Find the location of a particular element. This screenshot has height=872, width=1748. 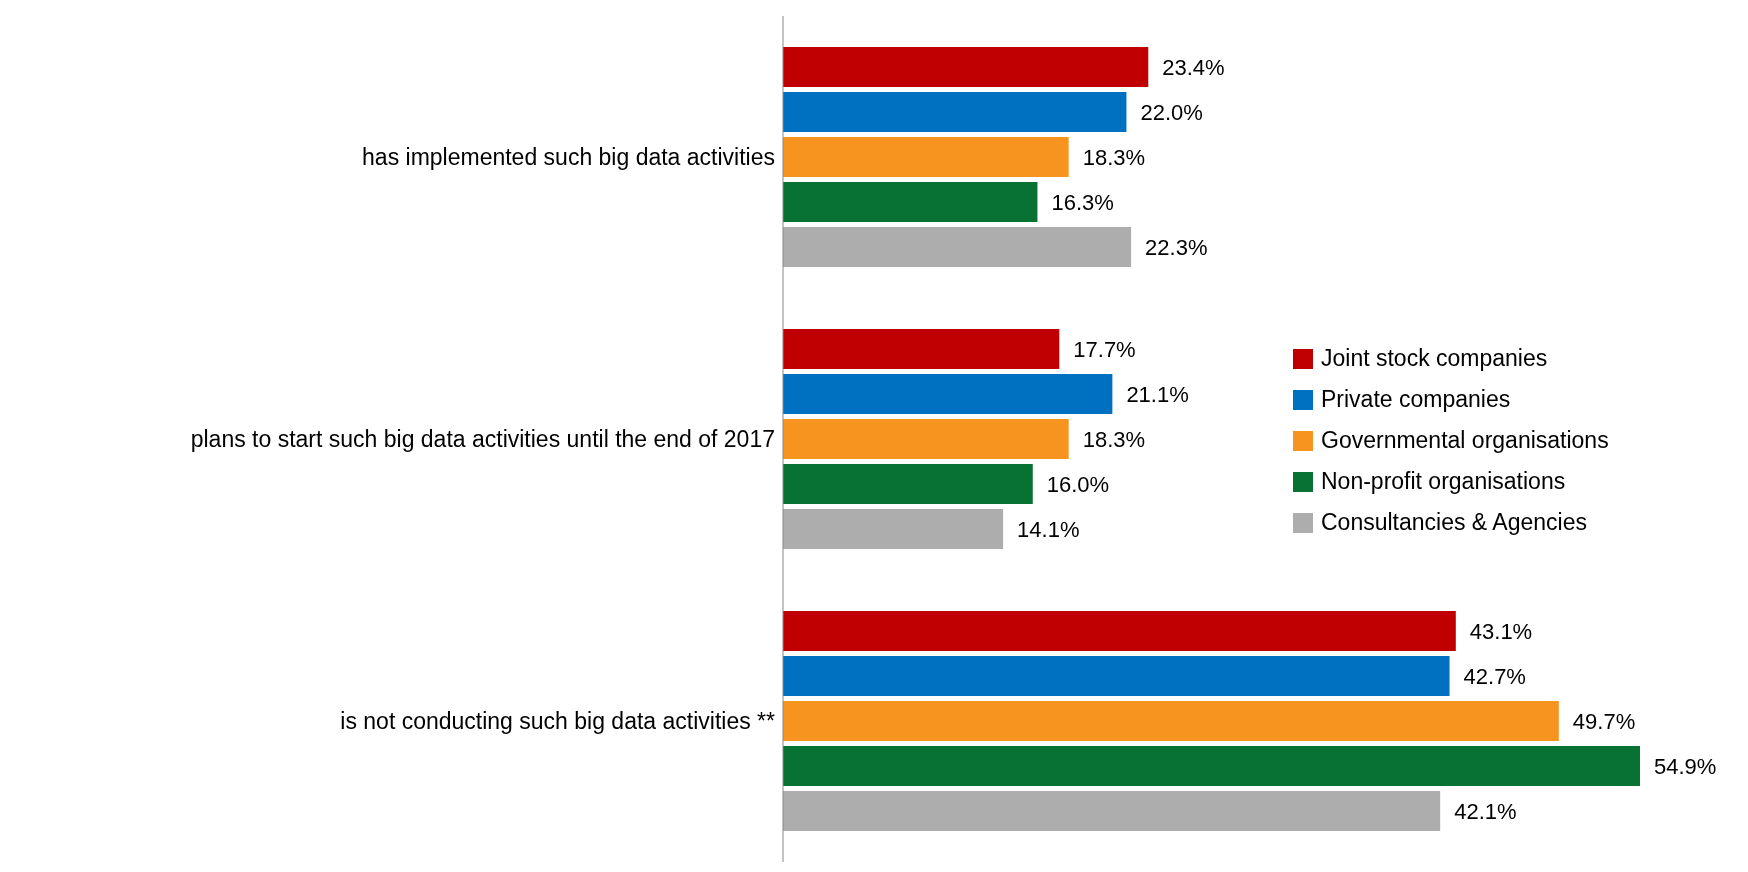

data-label: 42.1% is located at coordinates (1485, 811).